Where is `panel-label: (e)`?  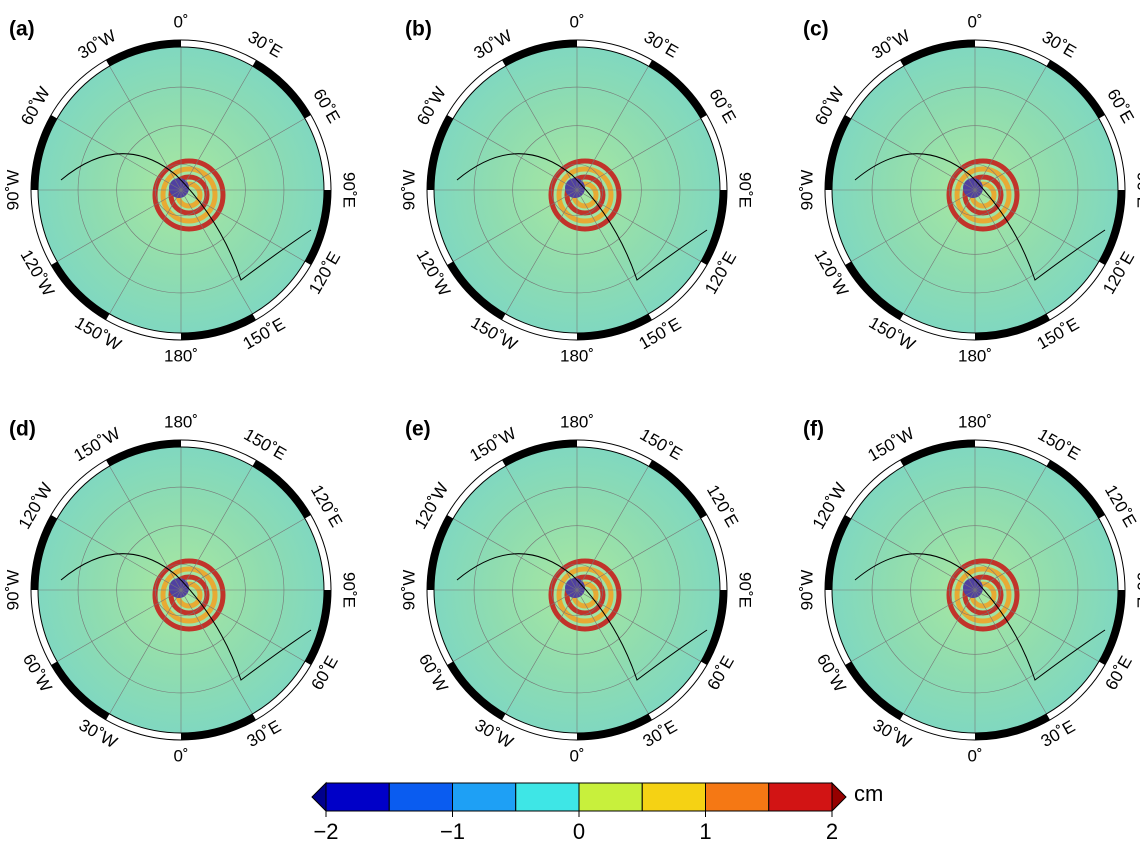 panel-label: (e) is located at coordinates (418, 429).